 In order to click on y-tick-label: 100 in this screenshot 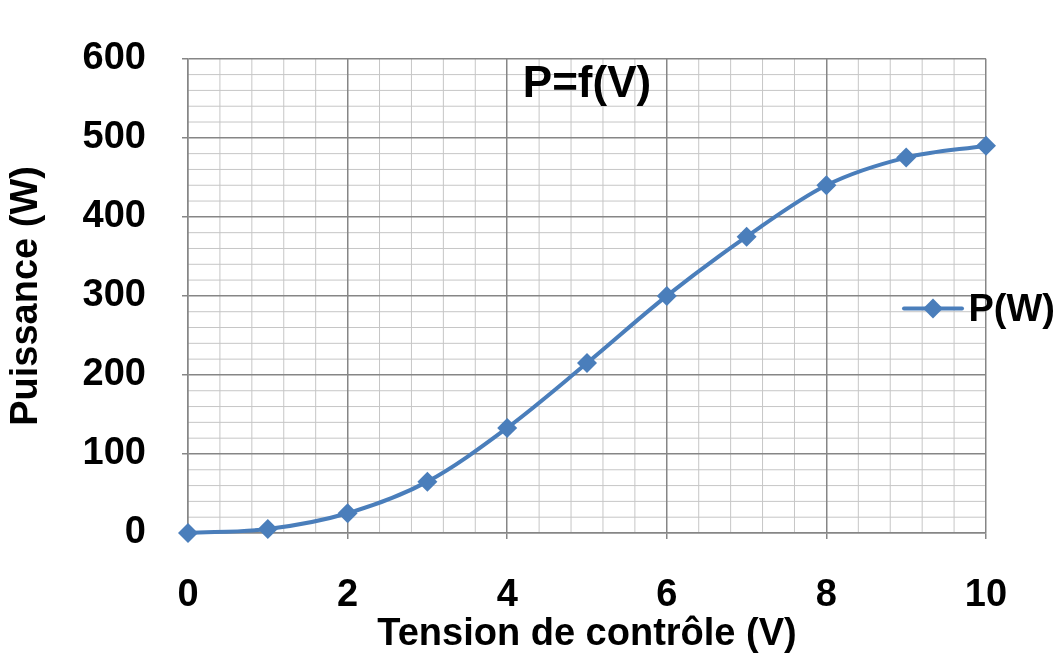, I will do `click(114, 451)`.